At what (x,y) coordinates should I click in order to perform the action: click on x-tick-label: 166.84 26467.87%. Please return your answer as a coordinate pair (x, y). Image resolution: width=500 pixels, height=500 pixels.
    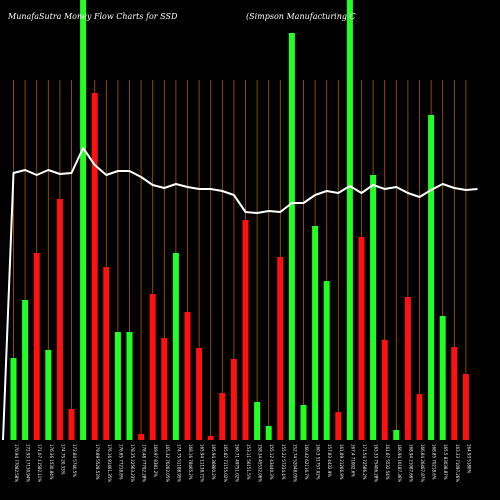
    Looking at the image, I should click on (422, 463).